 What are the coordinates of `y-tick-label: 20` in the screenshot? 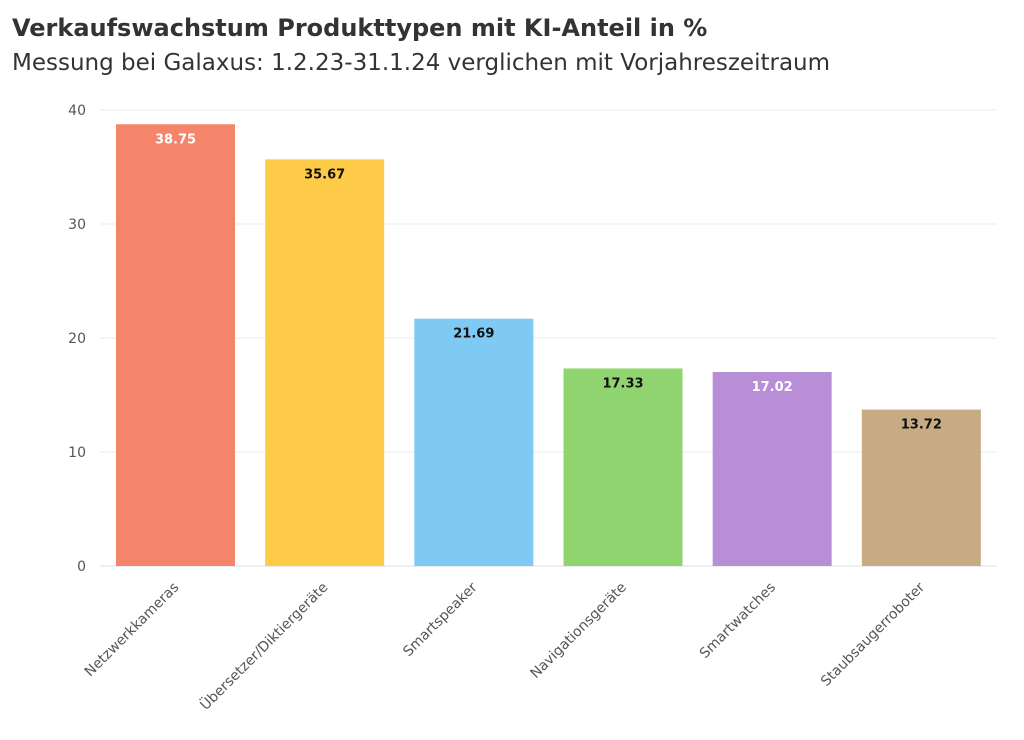 It's located at (77, 339).